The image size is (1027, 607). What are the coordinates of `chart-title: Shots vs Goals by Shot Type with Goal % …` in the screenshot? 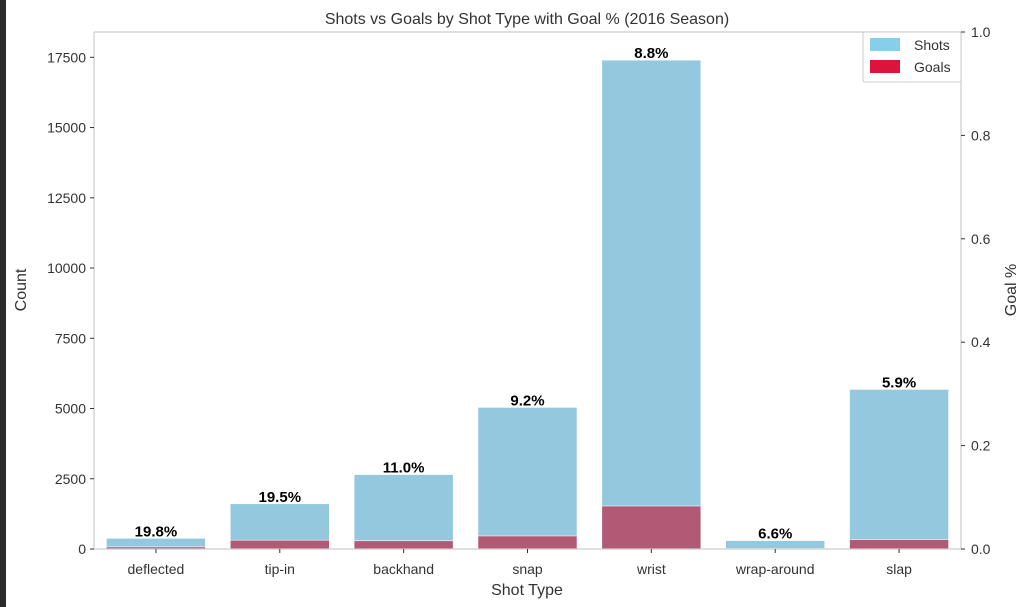 It's located at (527, 19).